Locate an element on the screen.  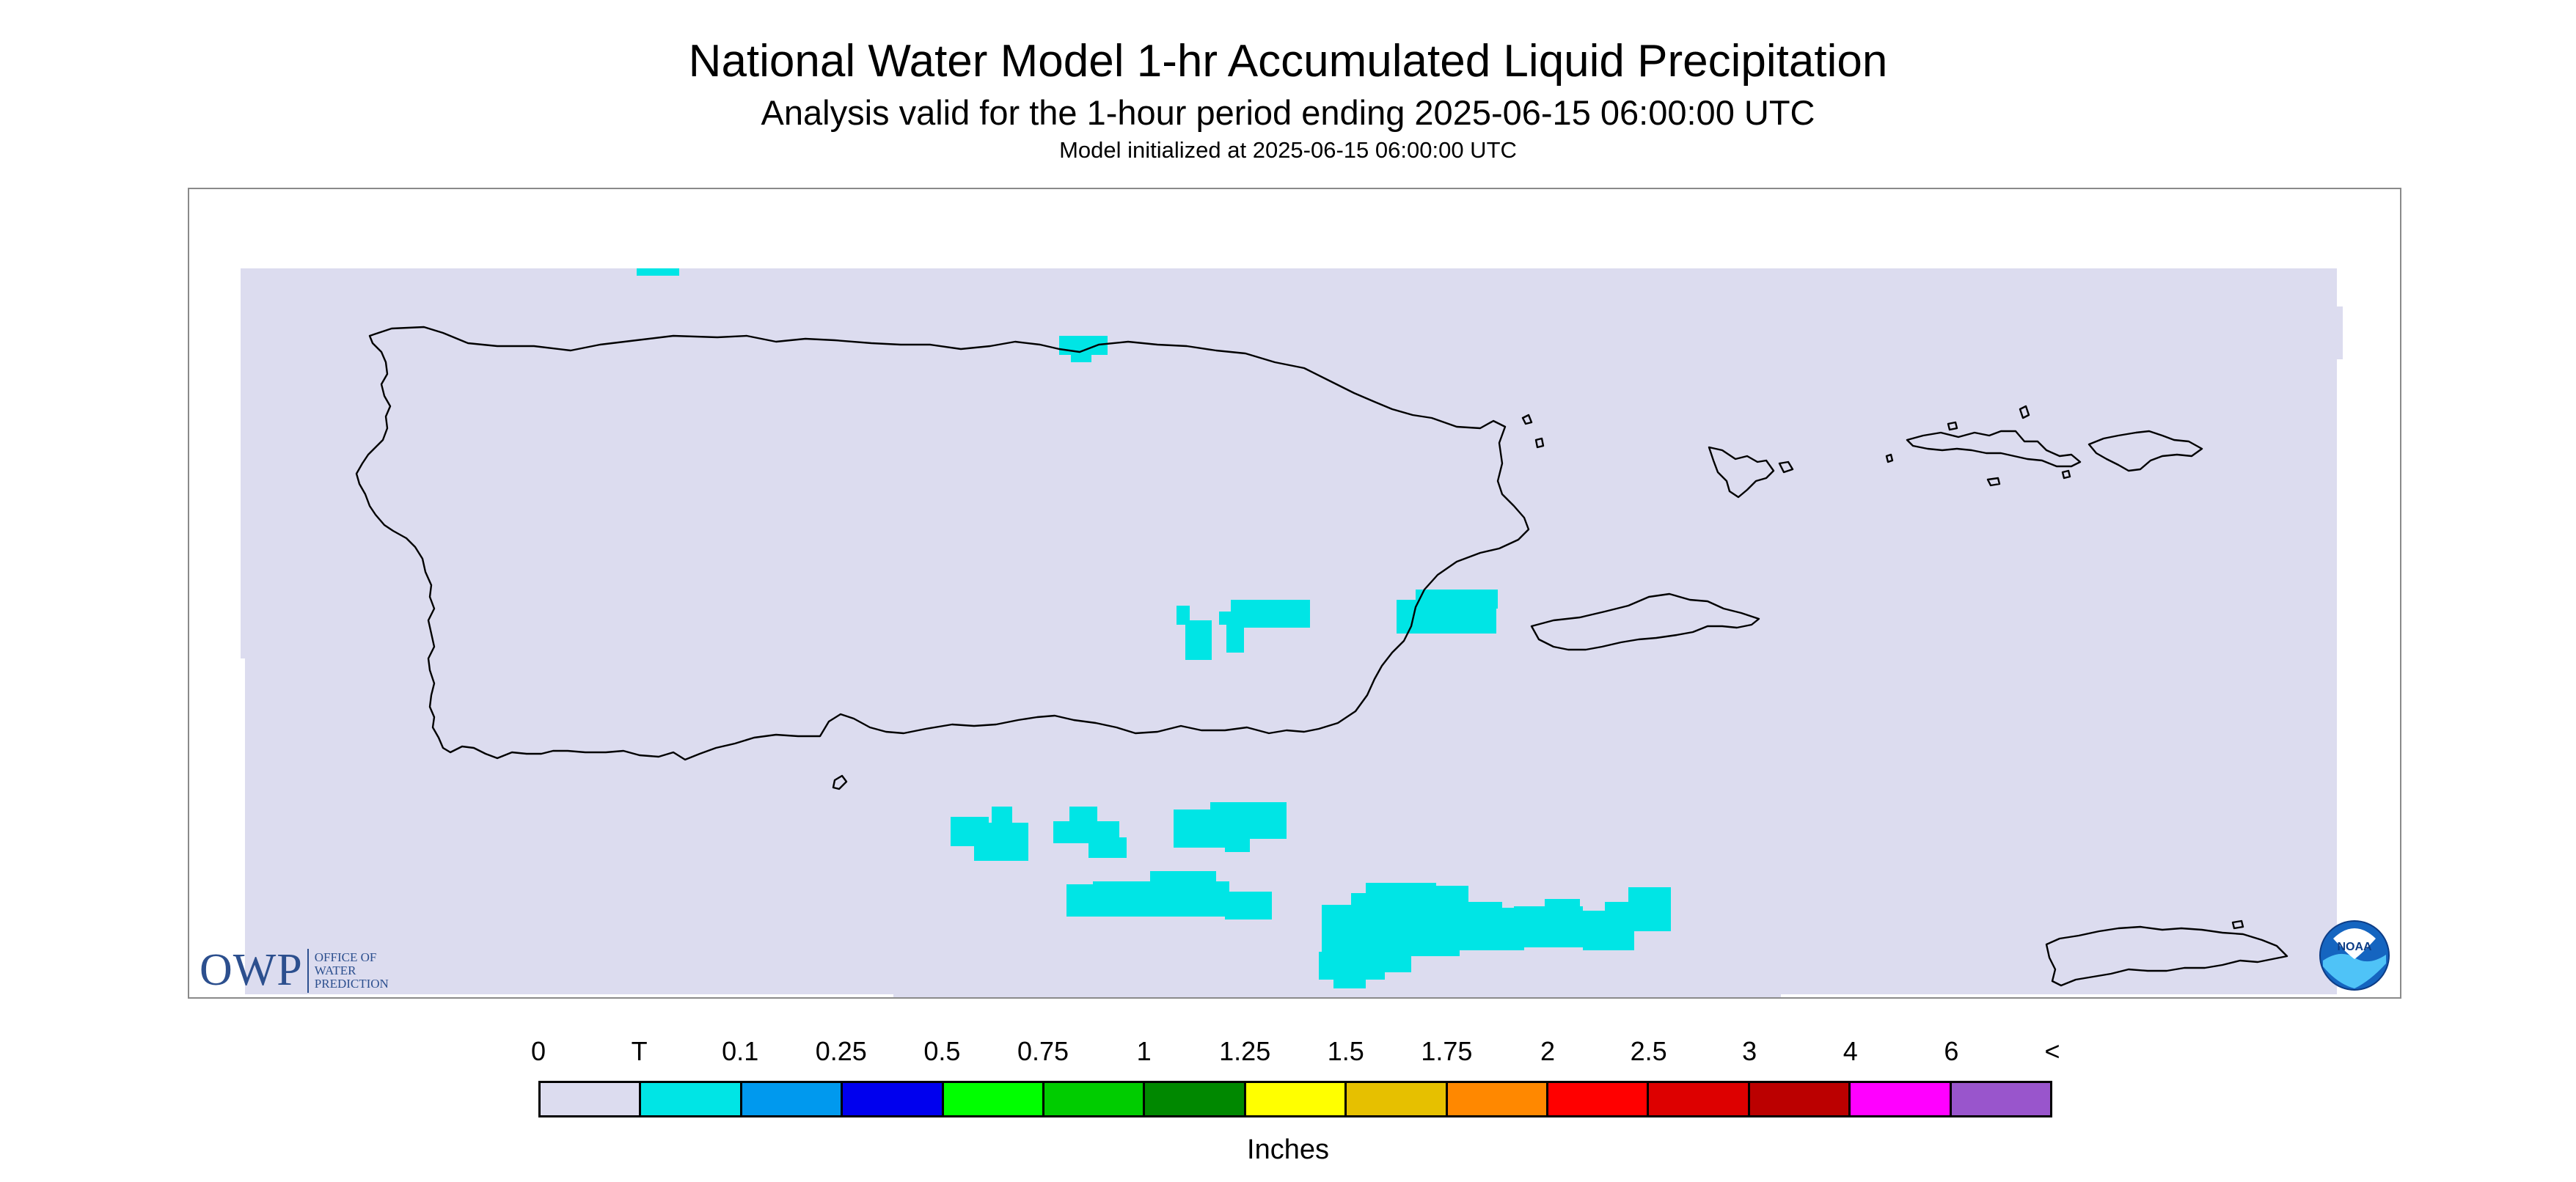
coast-desecheo is located at coordinates (840, 782).